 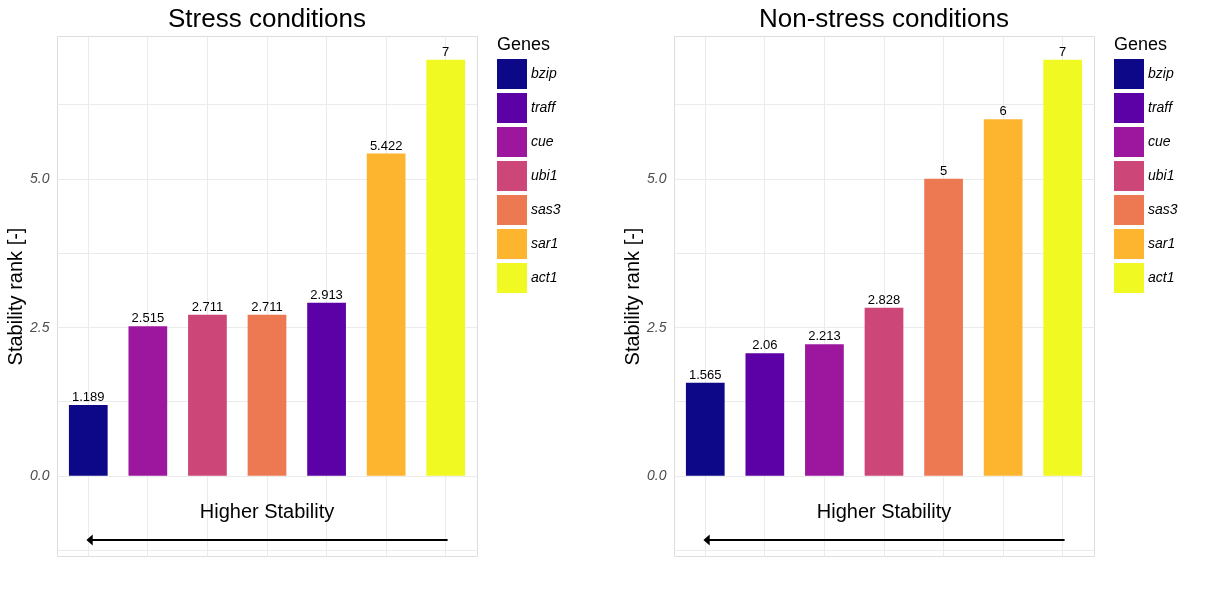 What do you see at coordinates (705, 374) in the screenshot?
I see `data-label: 1.565` at bounding box center [705, 374].